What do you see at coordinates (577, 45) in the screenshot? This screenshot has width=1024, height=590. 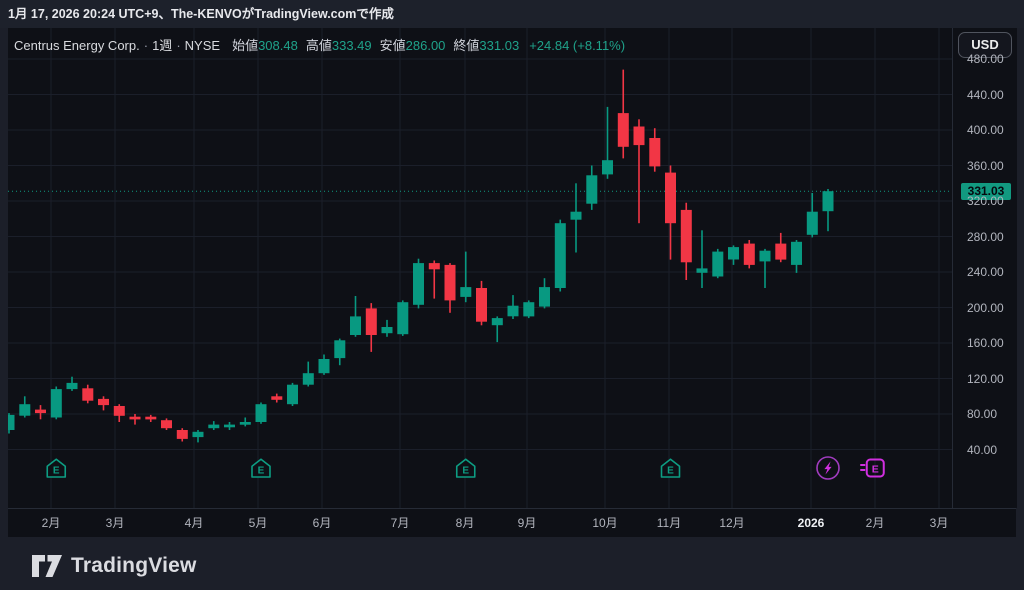 I see `change-value: +24.84 (+8.11%)` at bounding box center [577, 45].